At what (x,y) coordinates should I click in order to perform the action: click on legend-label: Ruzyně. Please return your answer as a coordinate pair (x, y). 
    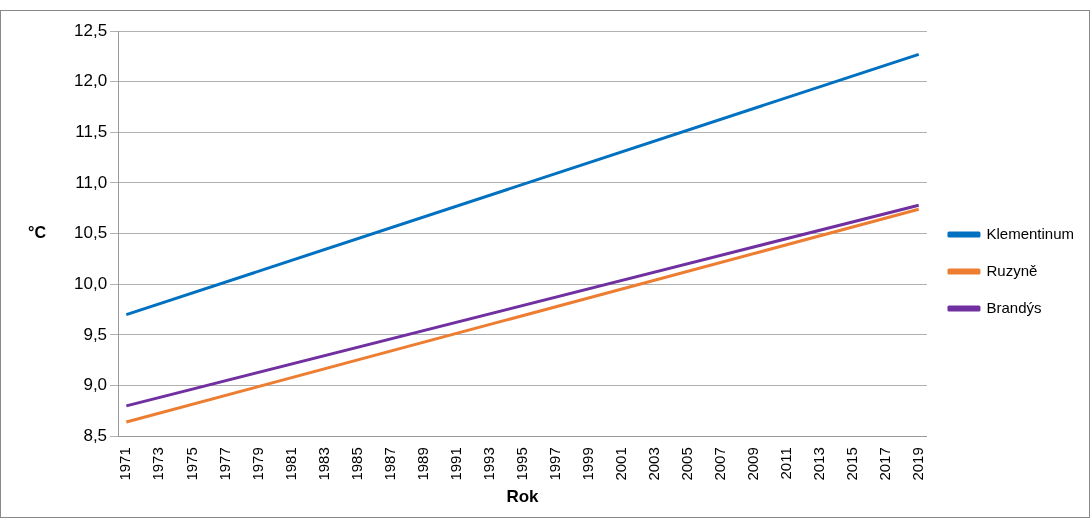
    Looking at the image, I should click on (1012, 270).